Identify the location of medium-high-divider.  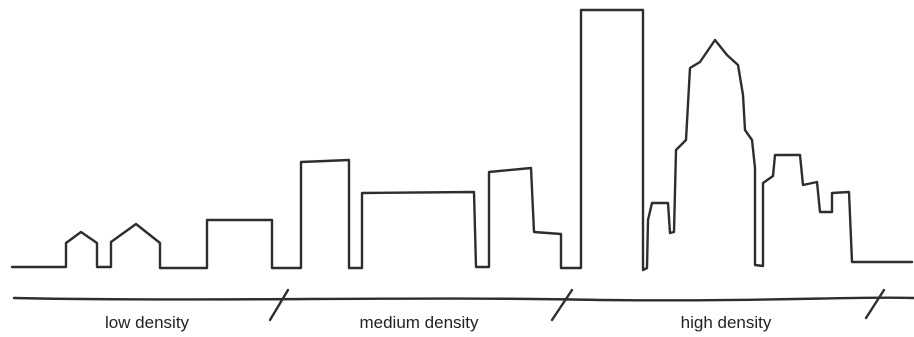
(562, 305).